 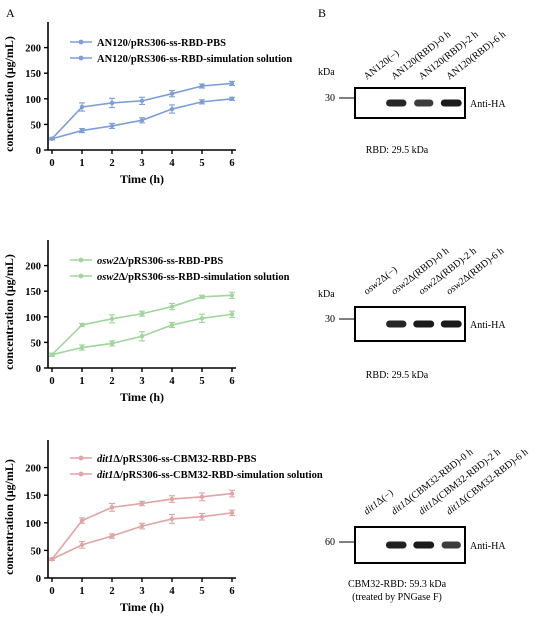 I want to click on series-2: osw2Δ/pRS306-ss-RBD-simulation solution, so click(x=169, y=314).